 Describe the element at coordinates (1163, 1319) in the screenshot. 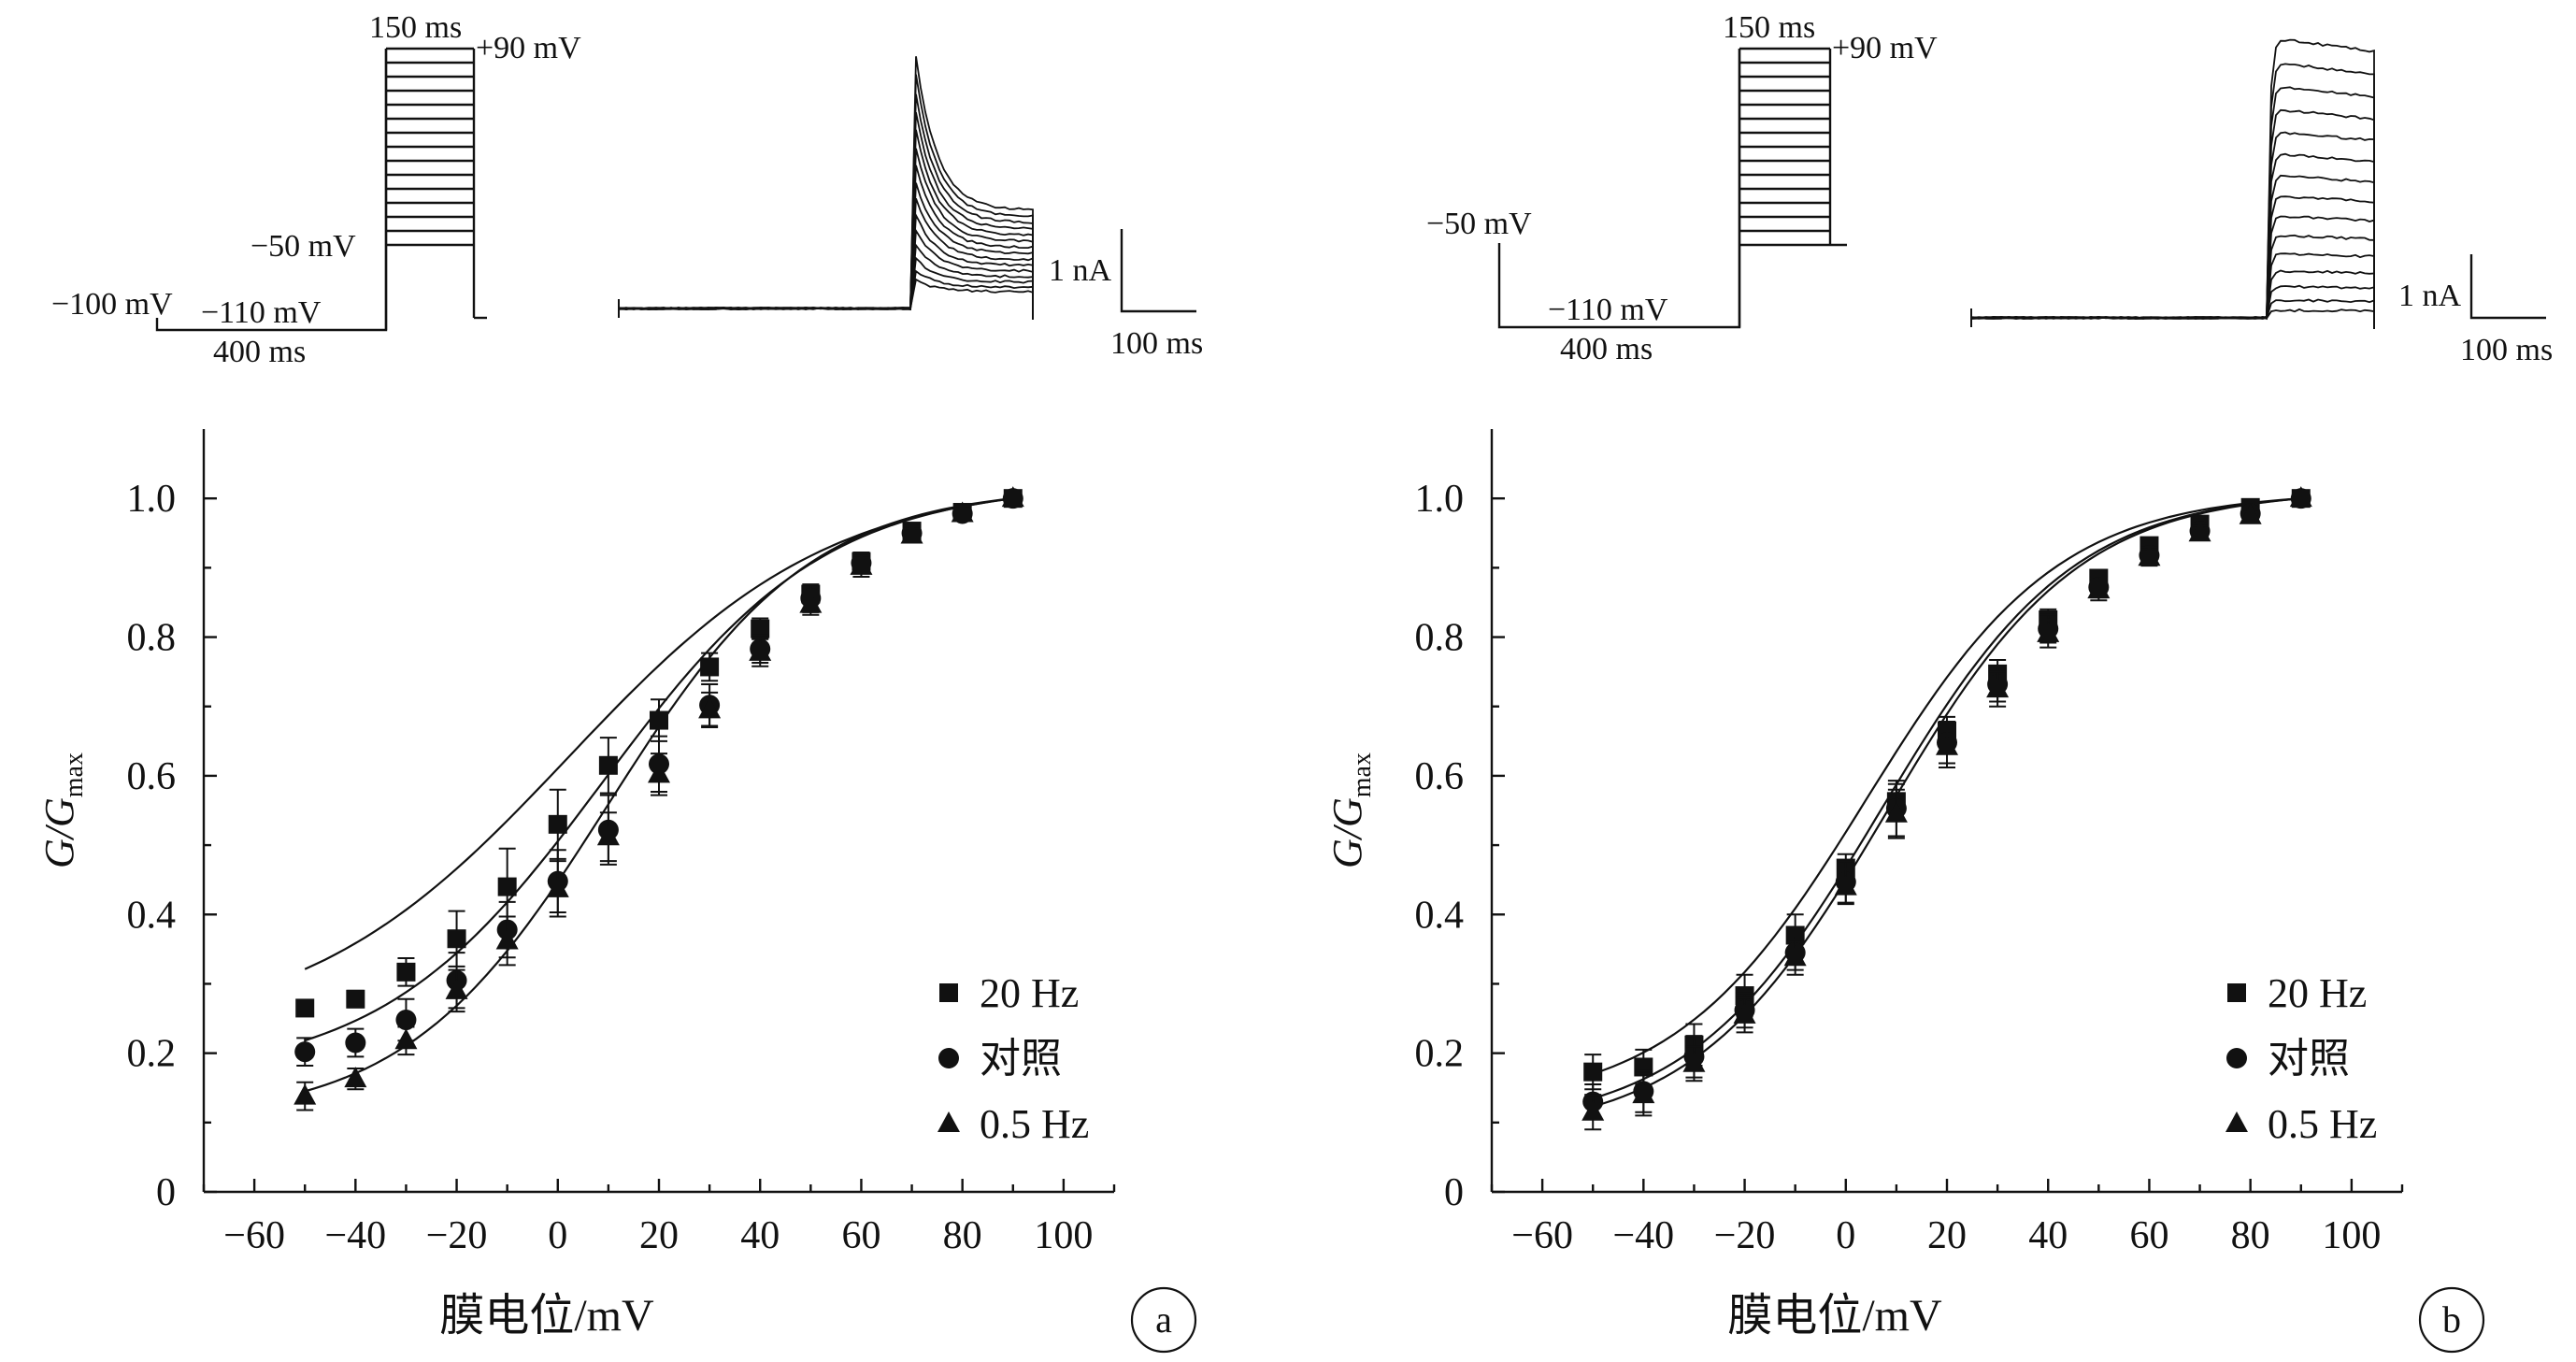

I see `panel-label: a` at that location.